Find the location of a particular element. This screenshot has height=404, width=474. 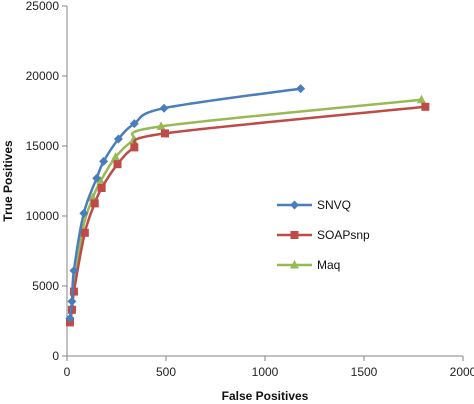

x-tick-label: 2000 is located at coordinates (462, 372).